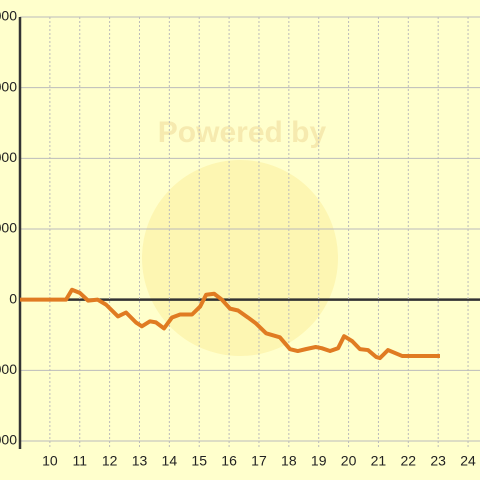 The height and width of the screenshot is (485, 480). I want to click on x-tick-label: 22, so click(409, 461).